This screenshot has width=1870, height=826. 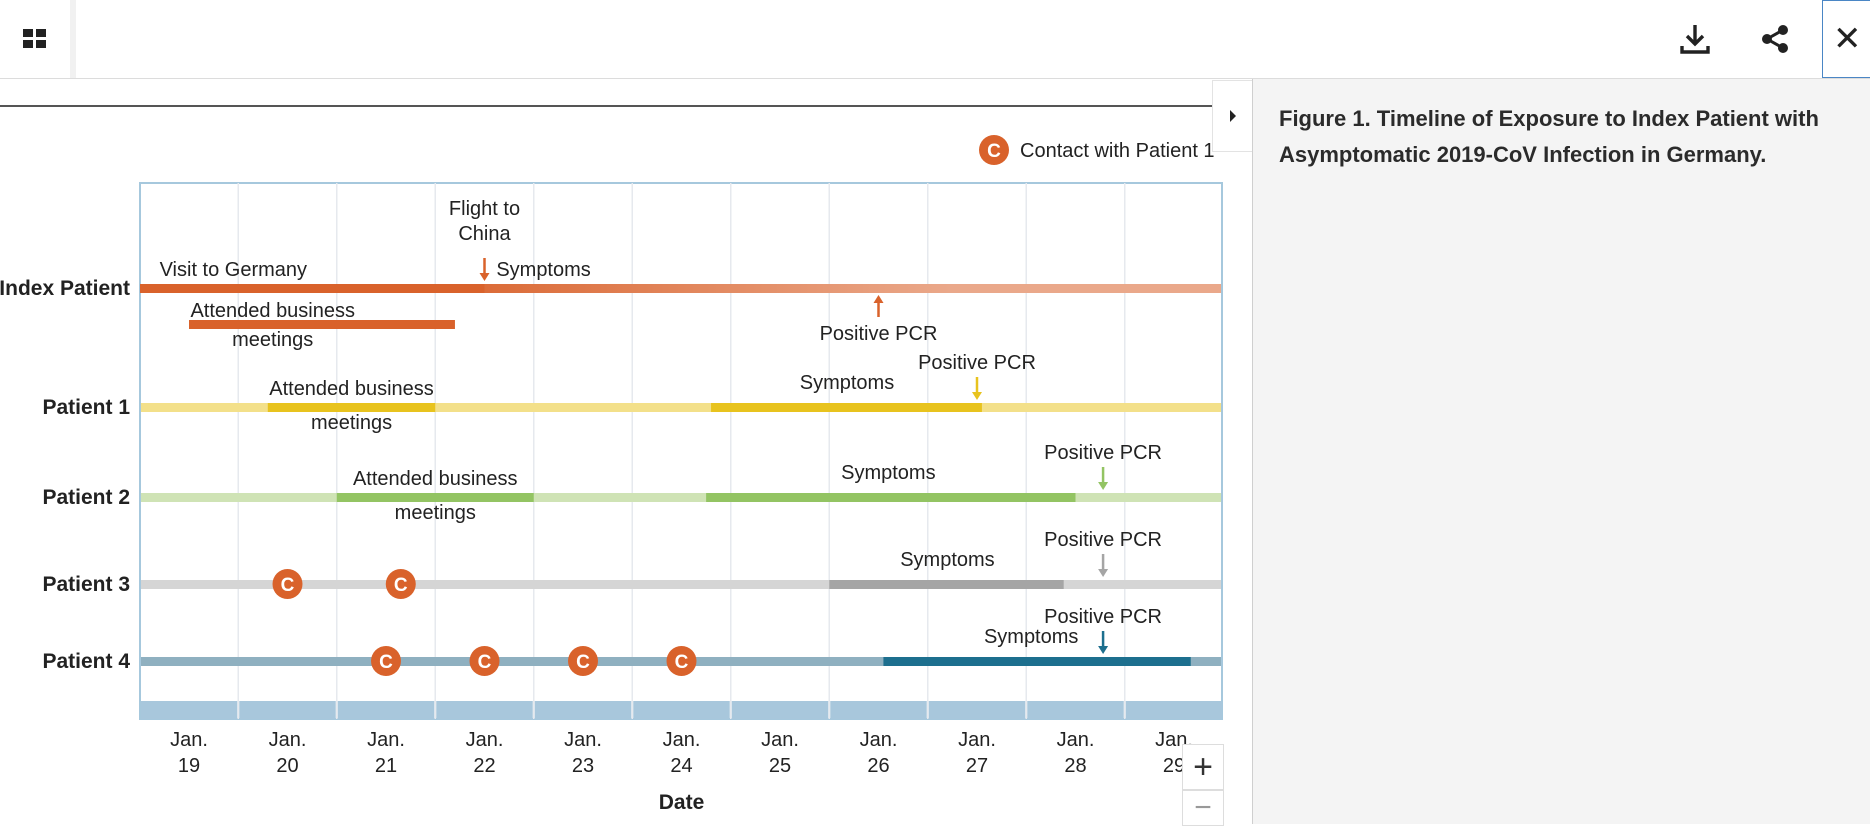 I want to click on collapse-panel-toggle, so click(x=1233, y=116).